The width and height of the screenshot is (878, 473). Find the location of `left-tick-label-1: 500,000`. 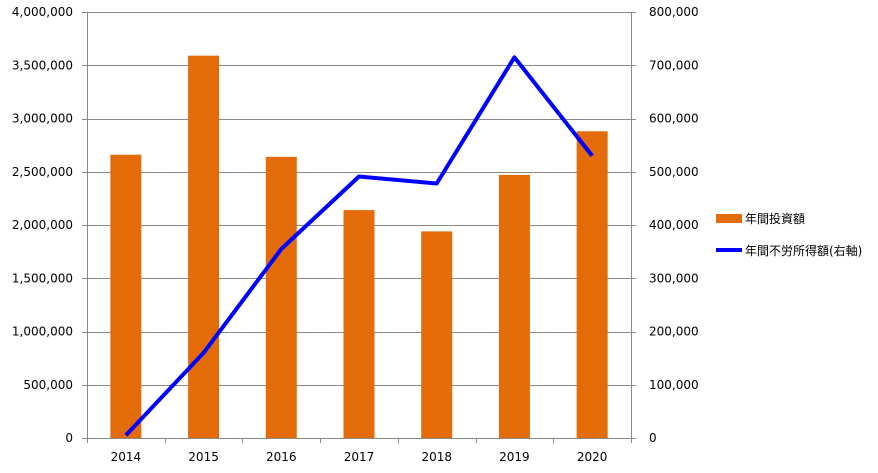

left-tick-label-1: 500,000 is located at coordinates (48, 385).